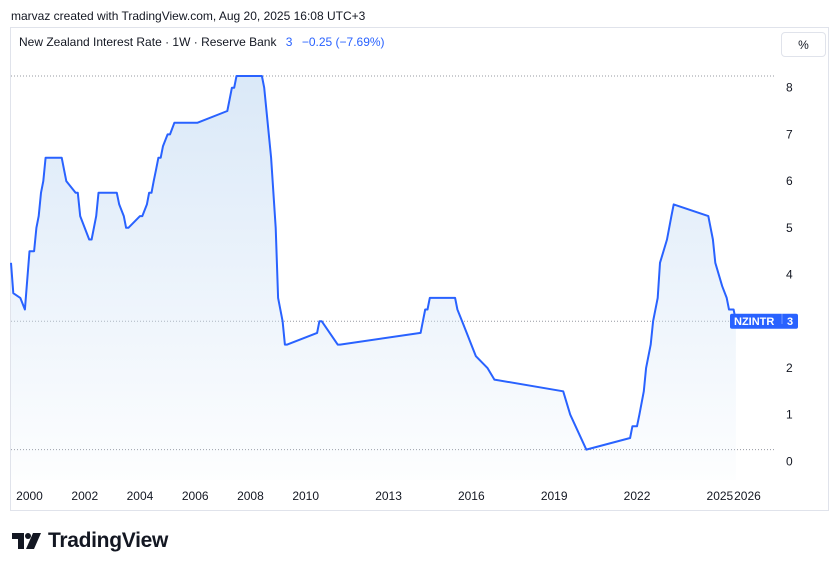 Image resolution: width=839 pixels, height=571 pixels. What do you see at coordinates (790, 322) in the screenshot?
I see `price-tag-value: 3` at bounding box center [790, 322].